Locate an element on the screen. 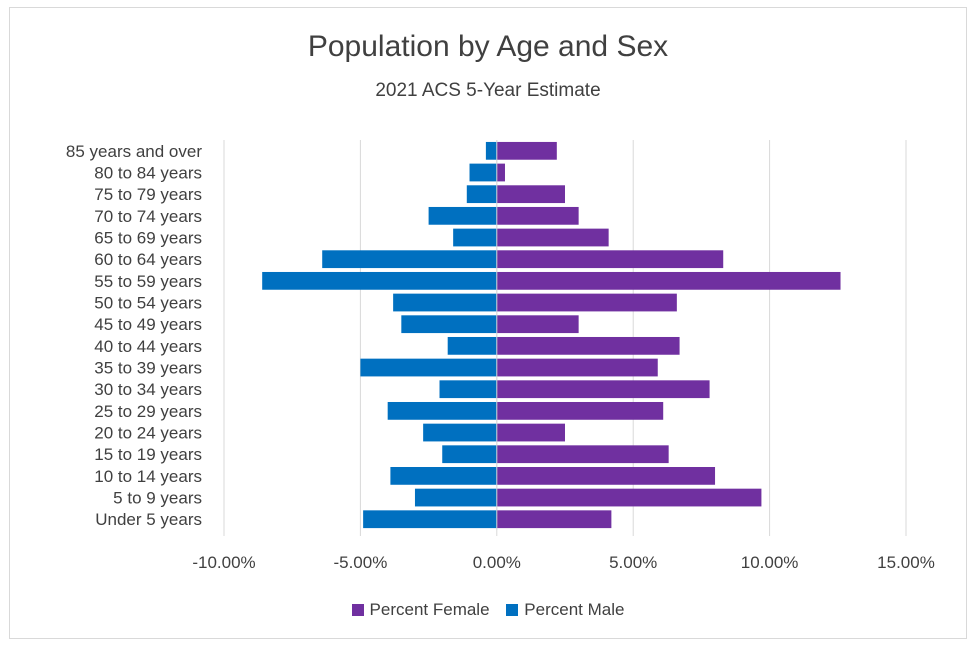 Image resolution: width=976 pixels, height=645 pixels. category-label: 10 to 14 years is located at coordinates (148, 476).